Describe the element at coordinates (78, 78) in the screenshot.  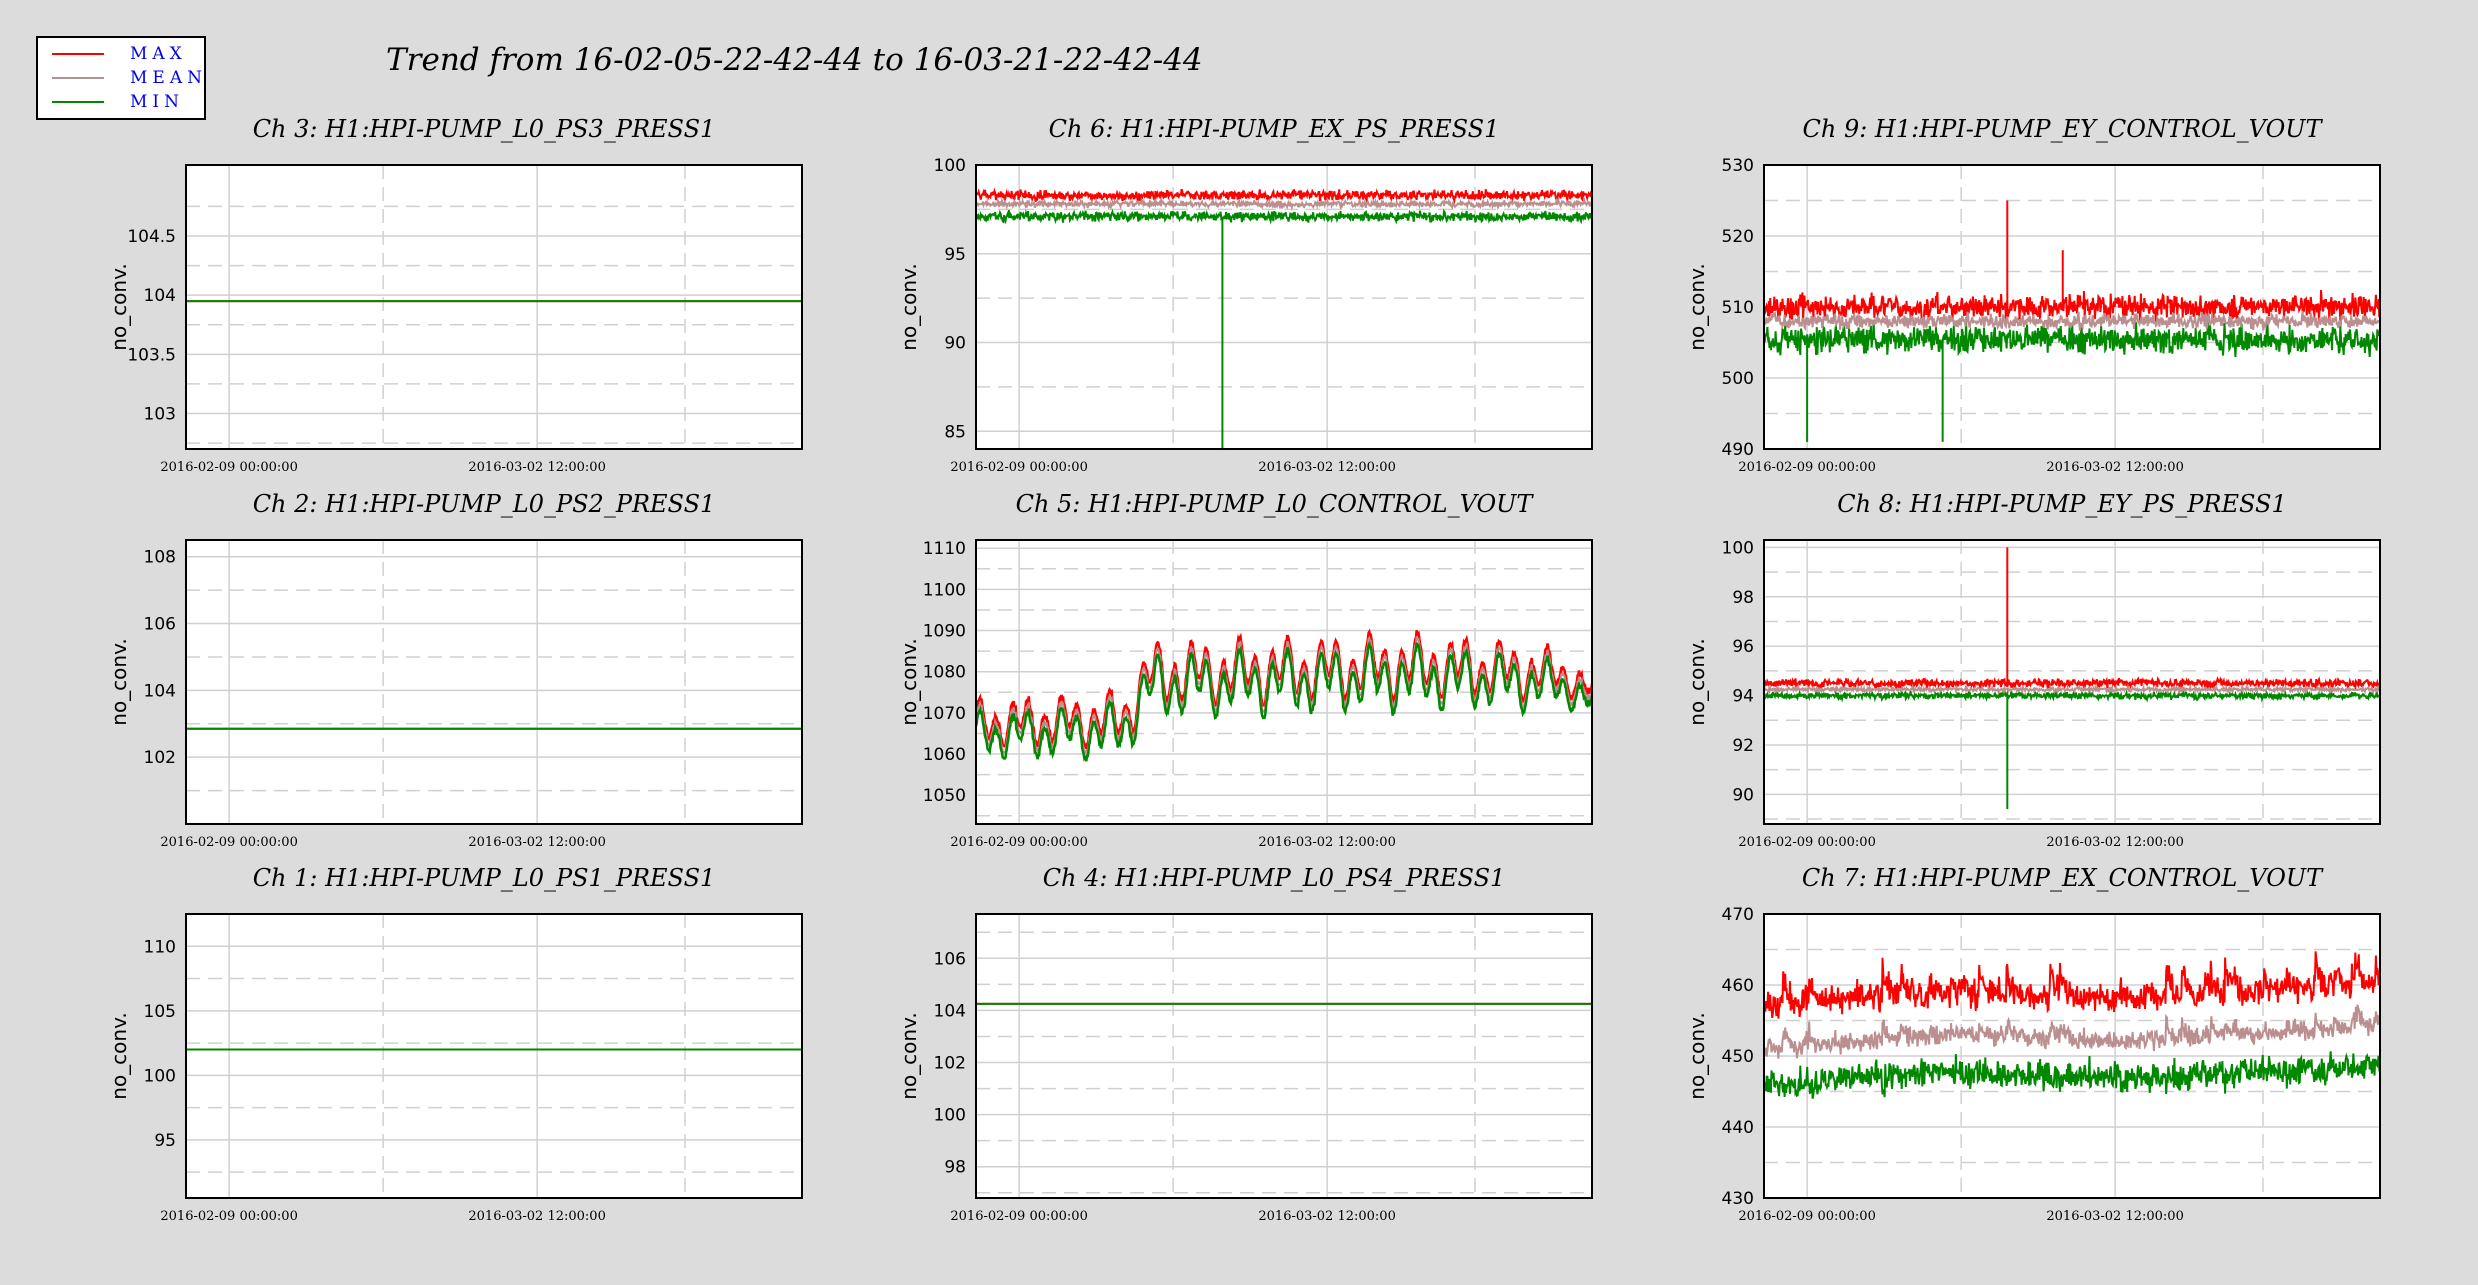
I see `legend-swatch-mean` at that location.